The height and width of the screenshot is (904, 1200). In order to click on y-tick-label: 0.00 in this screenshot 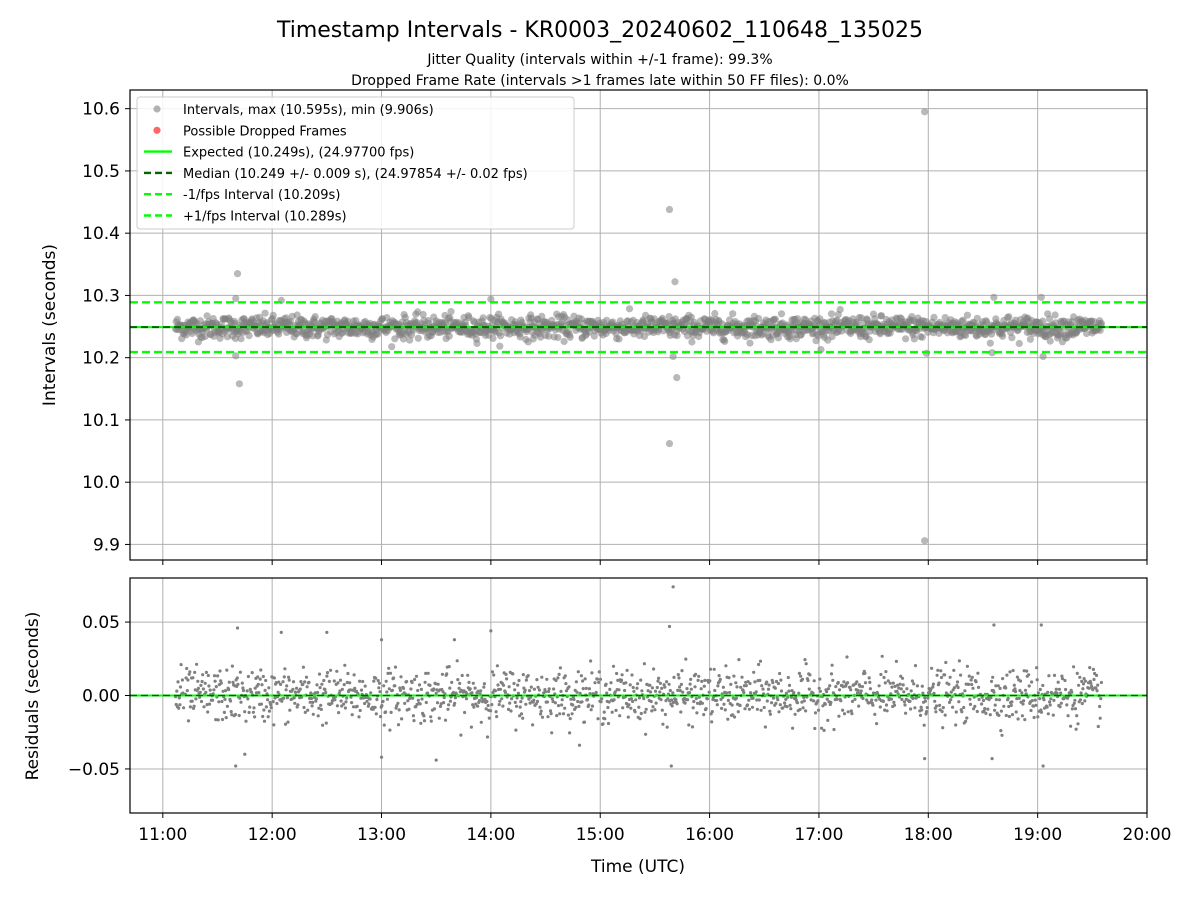, I will do `click(101, 697)`.